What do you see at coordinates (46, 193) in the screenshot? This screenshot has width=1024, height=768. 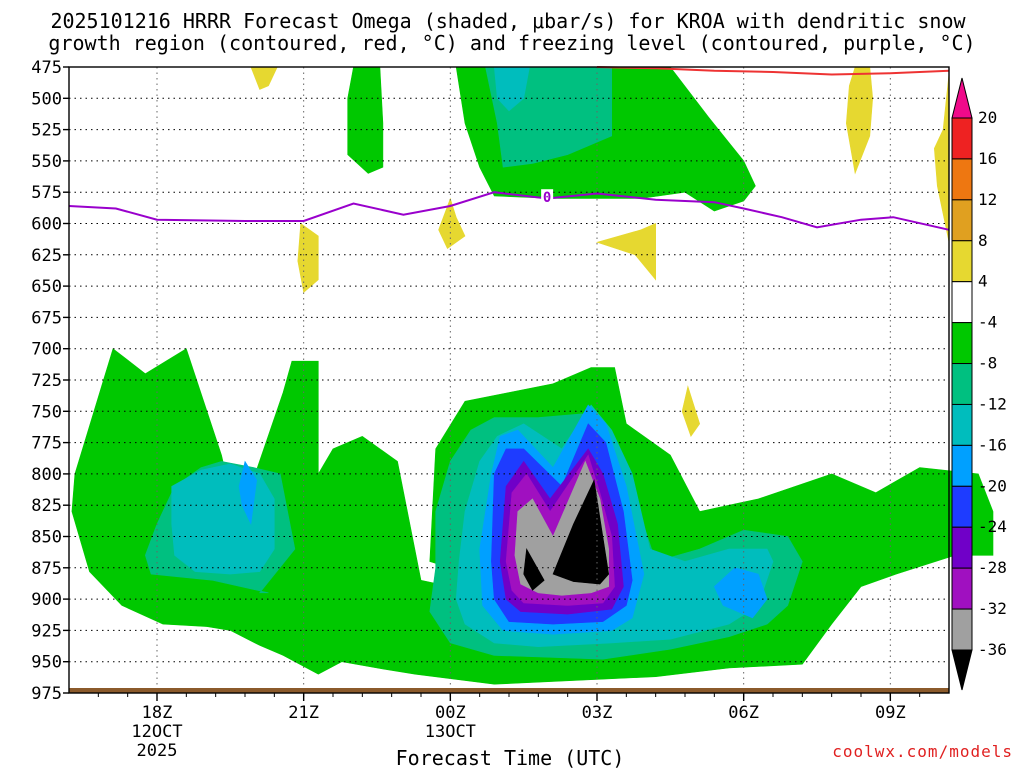 I see `y-tick-label-575: 575` at bounding box center [46, 193].